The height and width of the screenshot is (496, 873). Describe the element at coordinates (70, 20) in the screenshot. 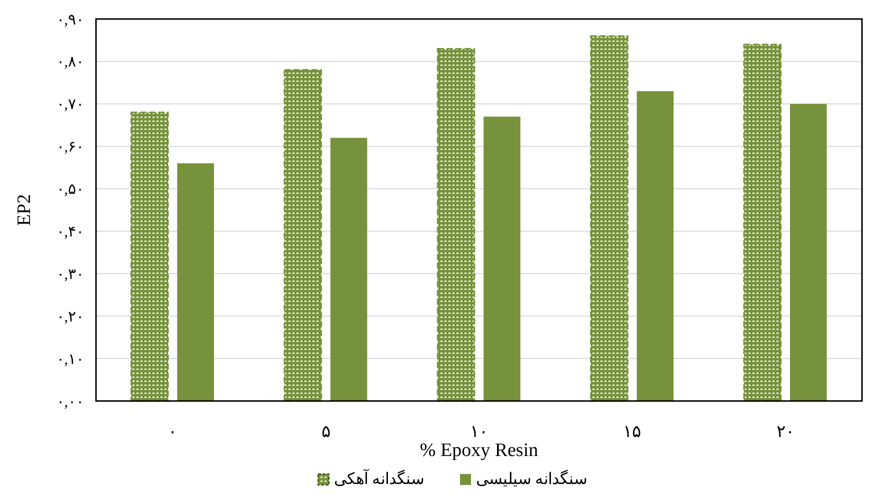

I see `y-tick-label: ۰,۹۰` at that location.